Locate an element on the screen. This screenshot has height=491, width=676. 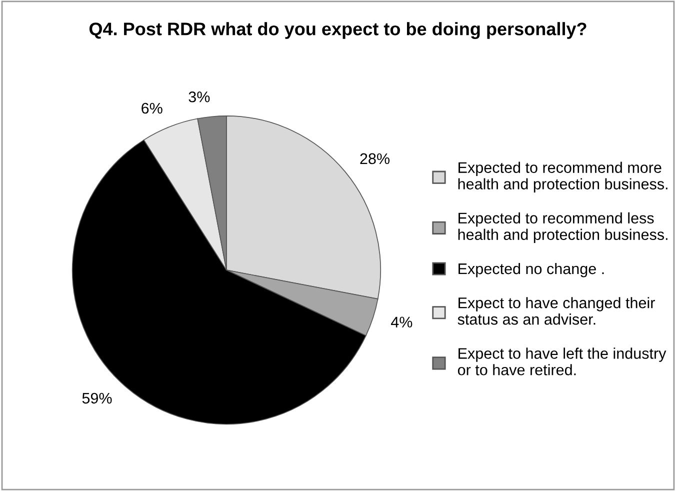
data-label: 59% is located at coordinates (97, 398).